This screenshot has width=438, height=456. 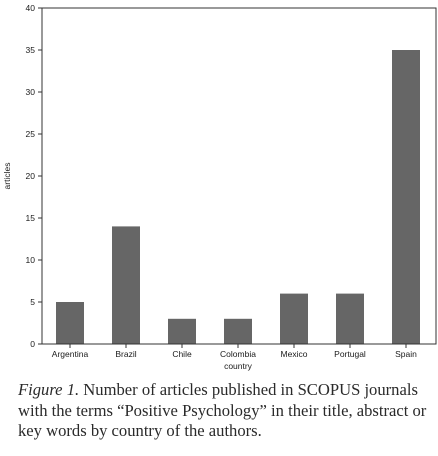 I want to click on x-tick-label: Brazil, so click(x=125, y=354).